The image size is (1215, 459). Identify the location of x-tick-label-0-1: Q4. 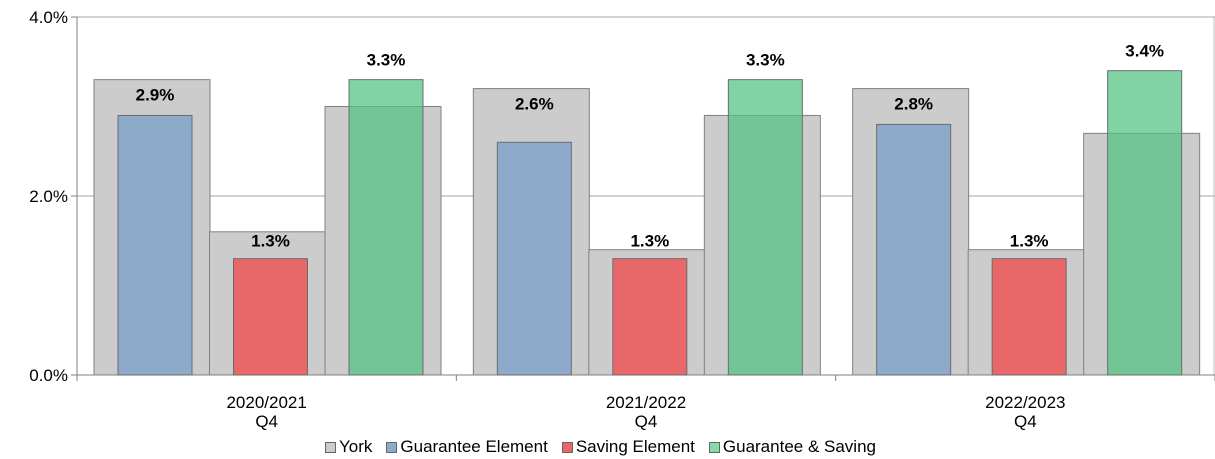
(266, 421).